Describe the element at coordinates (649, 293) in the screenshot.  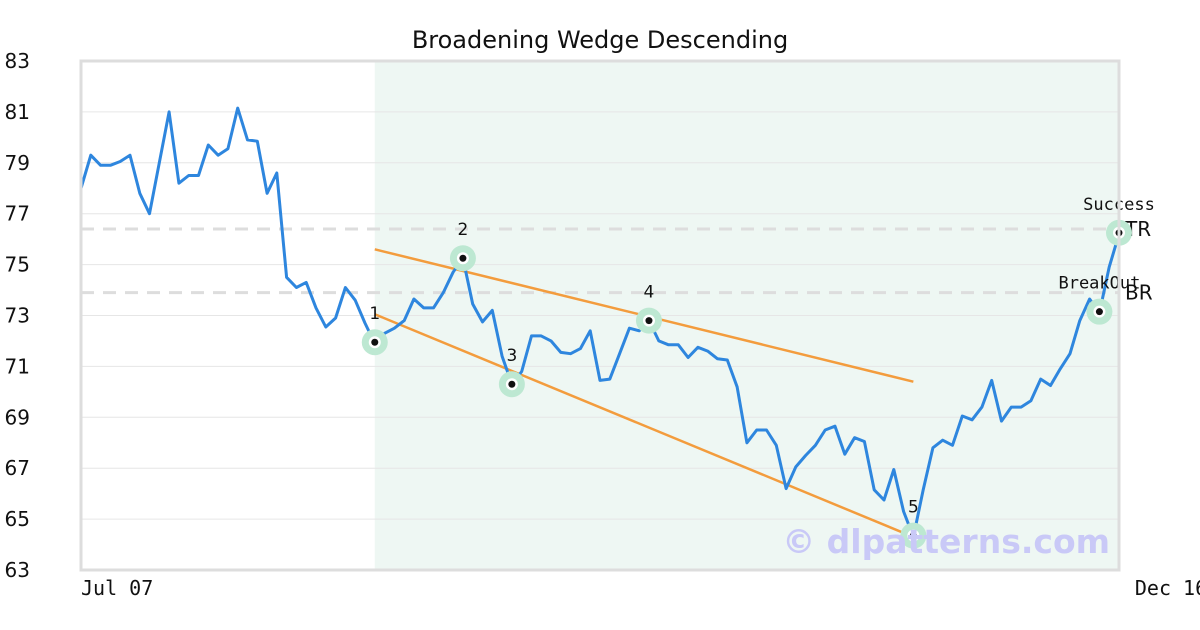
I see `pivot-label: 4` at that location.